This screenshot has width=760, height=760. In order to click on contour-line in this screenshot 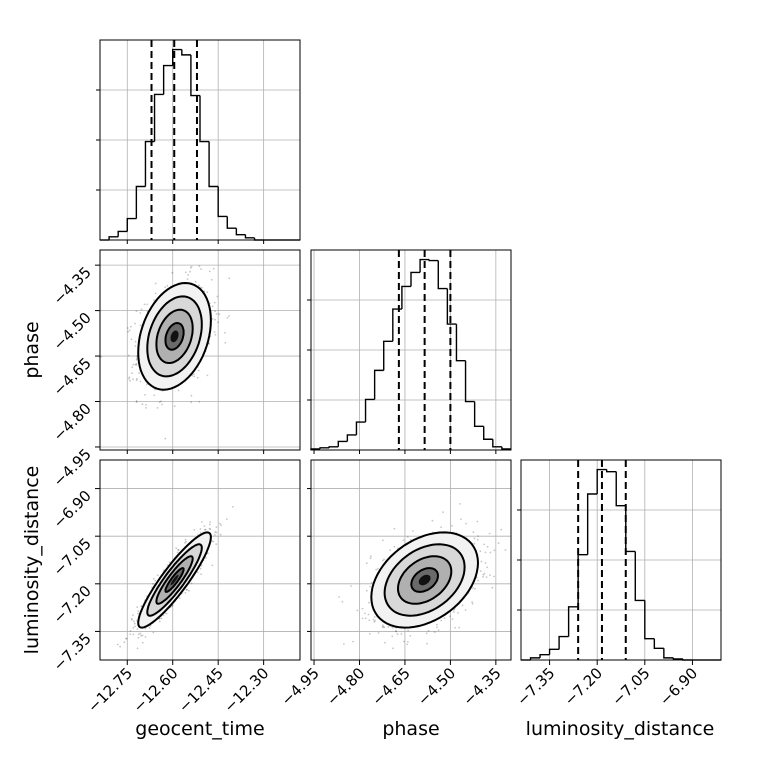, I will do `click(174, 336)`.